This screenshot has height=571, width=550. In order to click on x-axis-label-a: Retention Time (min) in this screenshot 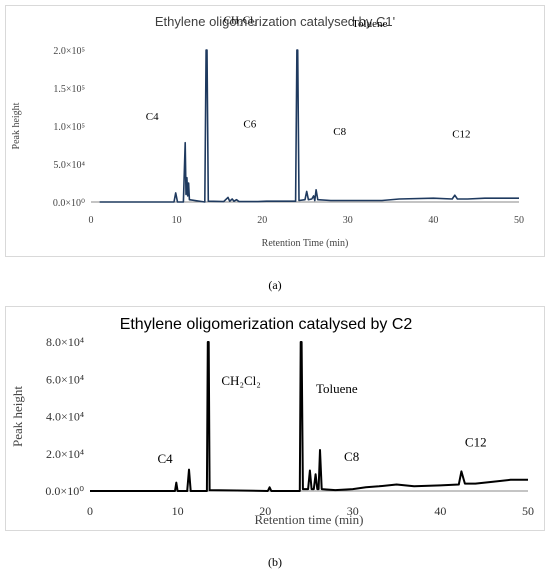, I will do `click(305, 243)`.